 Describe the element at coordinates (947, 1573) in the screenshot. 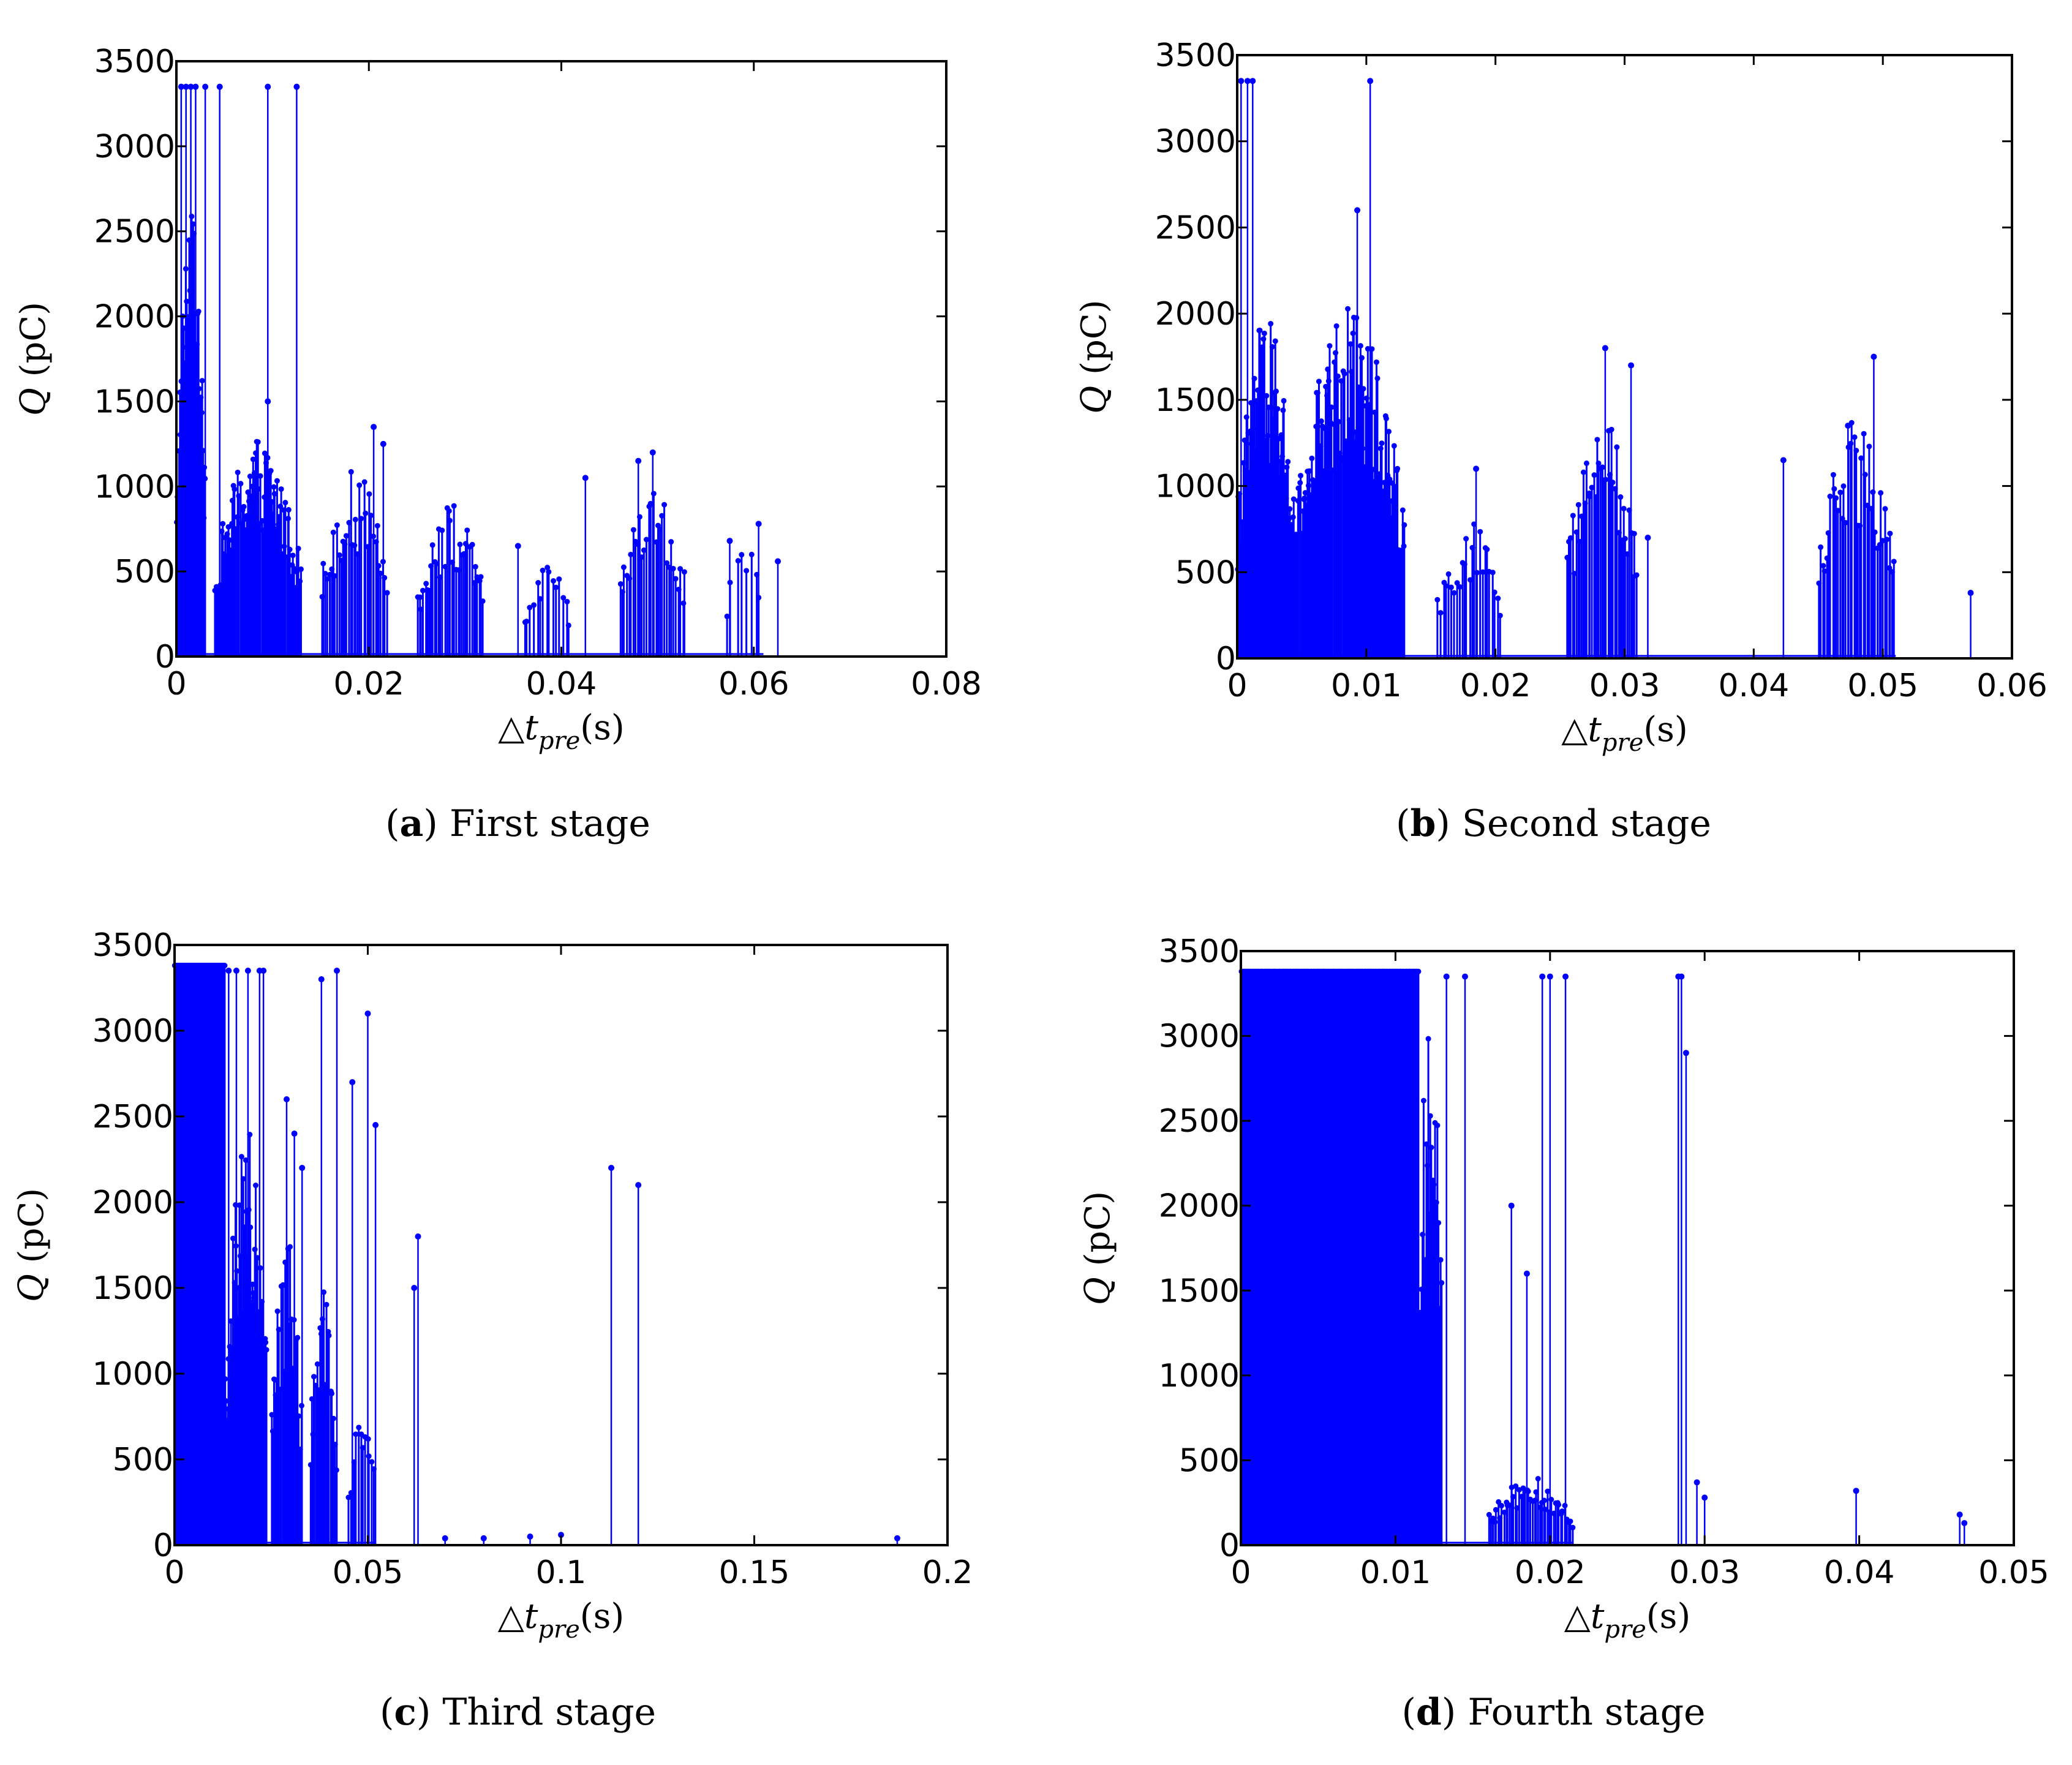

I see `x-tick-label-c-4: 0.2` at that location.